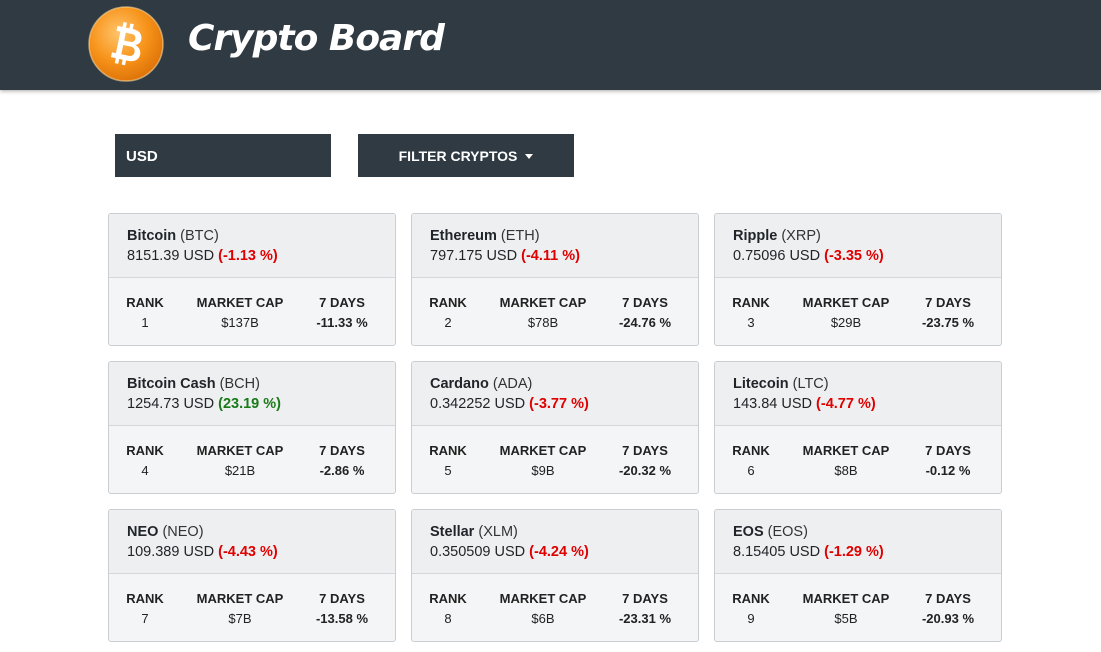  Describe the element at coordinates (126, 44) in the screenshot. I see `bitcoin-logo-icon` at that location.